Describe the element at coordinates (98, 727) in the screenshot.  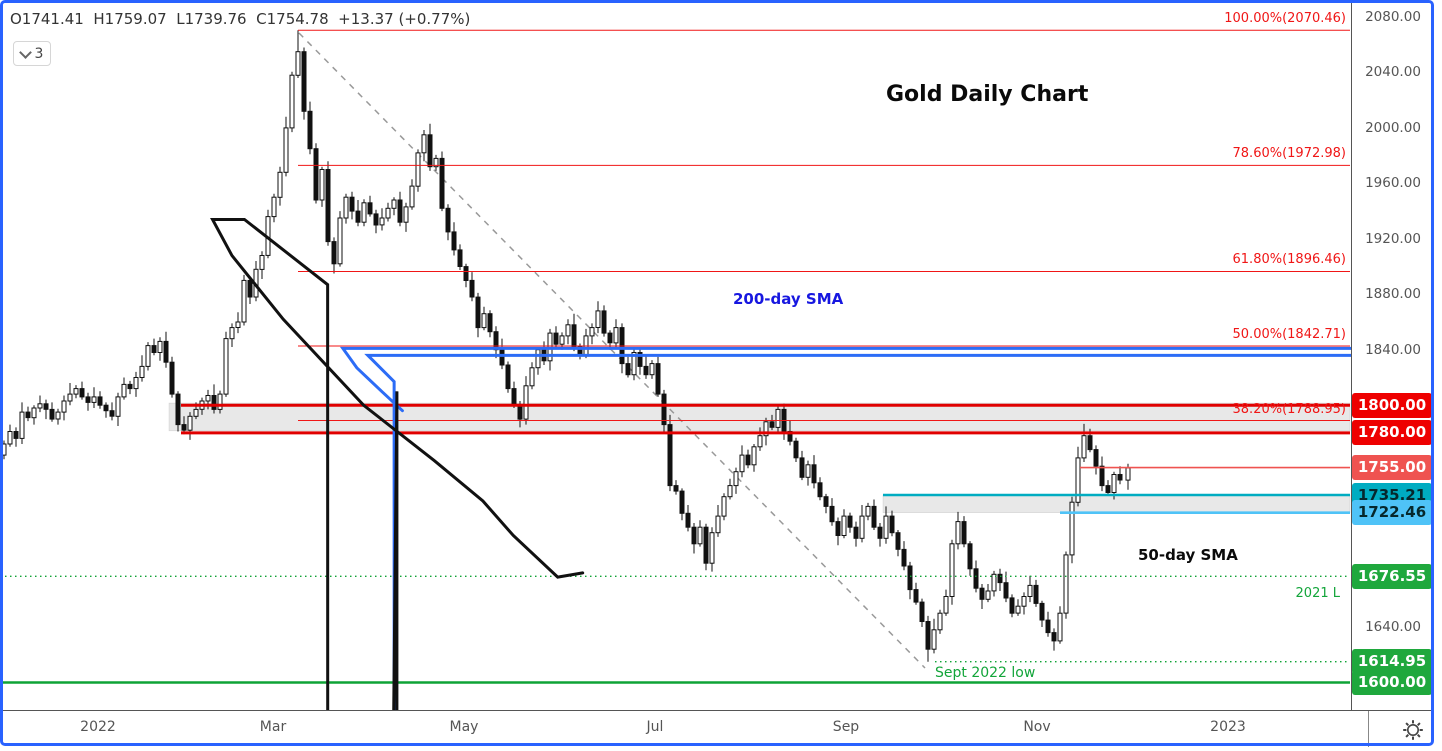
I see `time-axis-tick: 2022` at that location.